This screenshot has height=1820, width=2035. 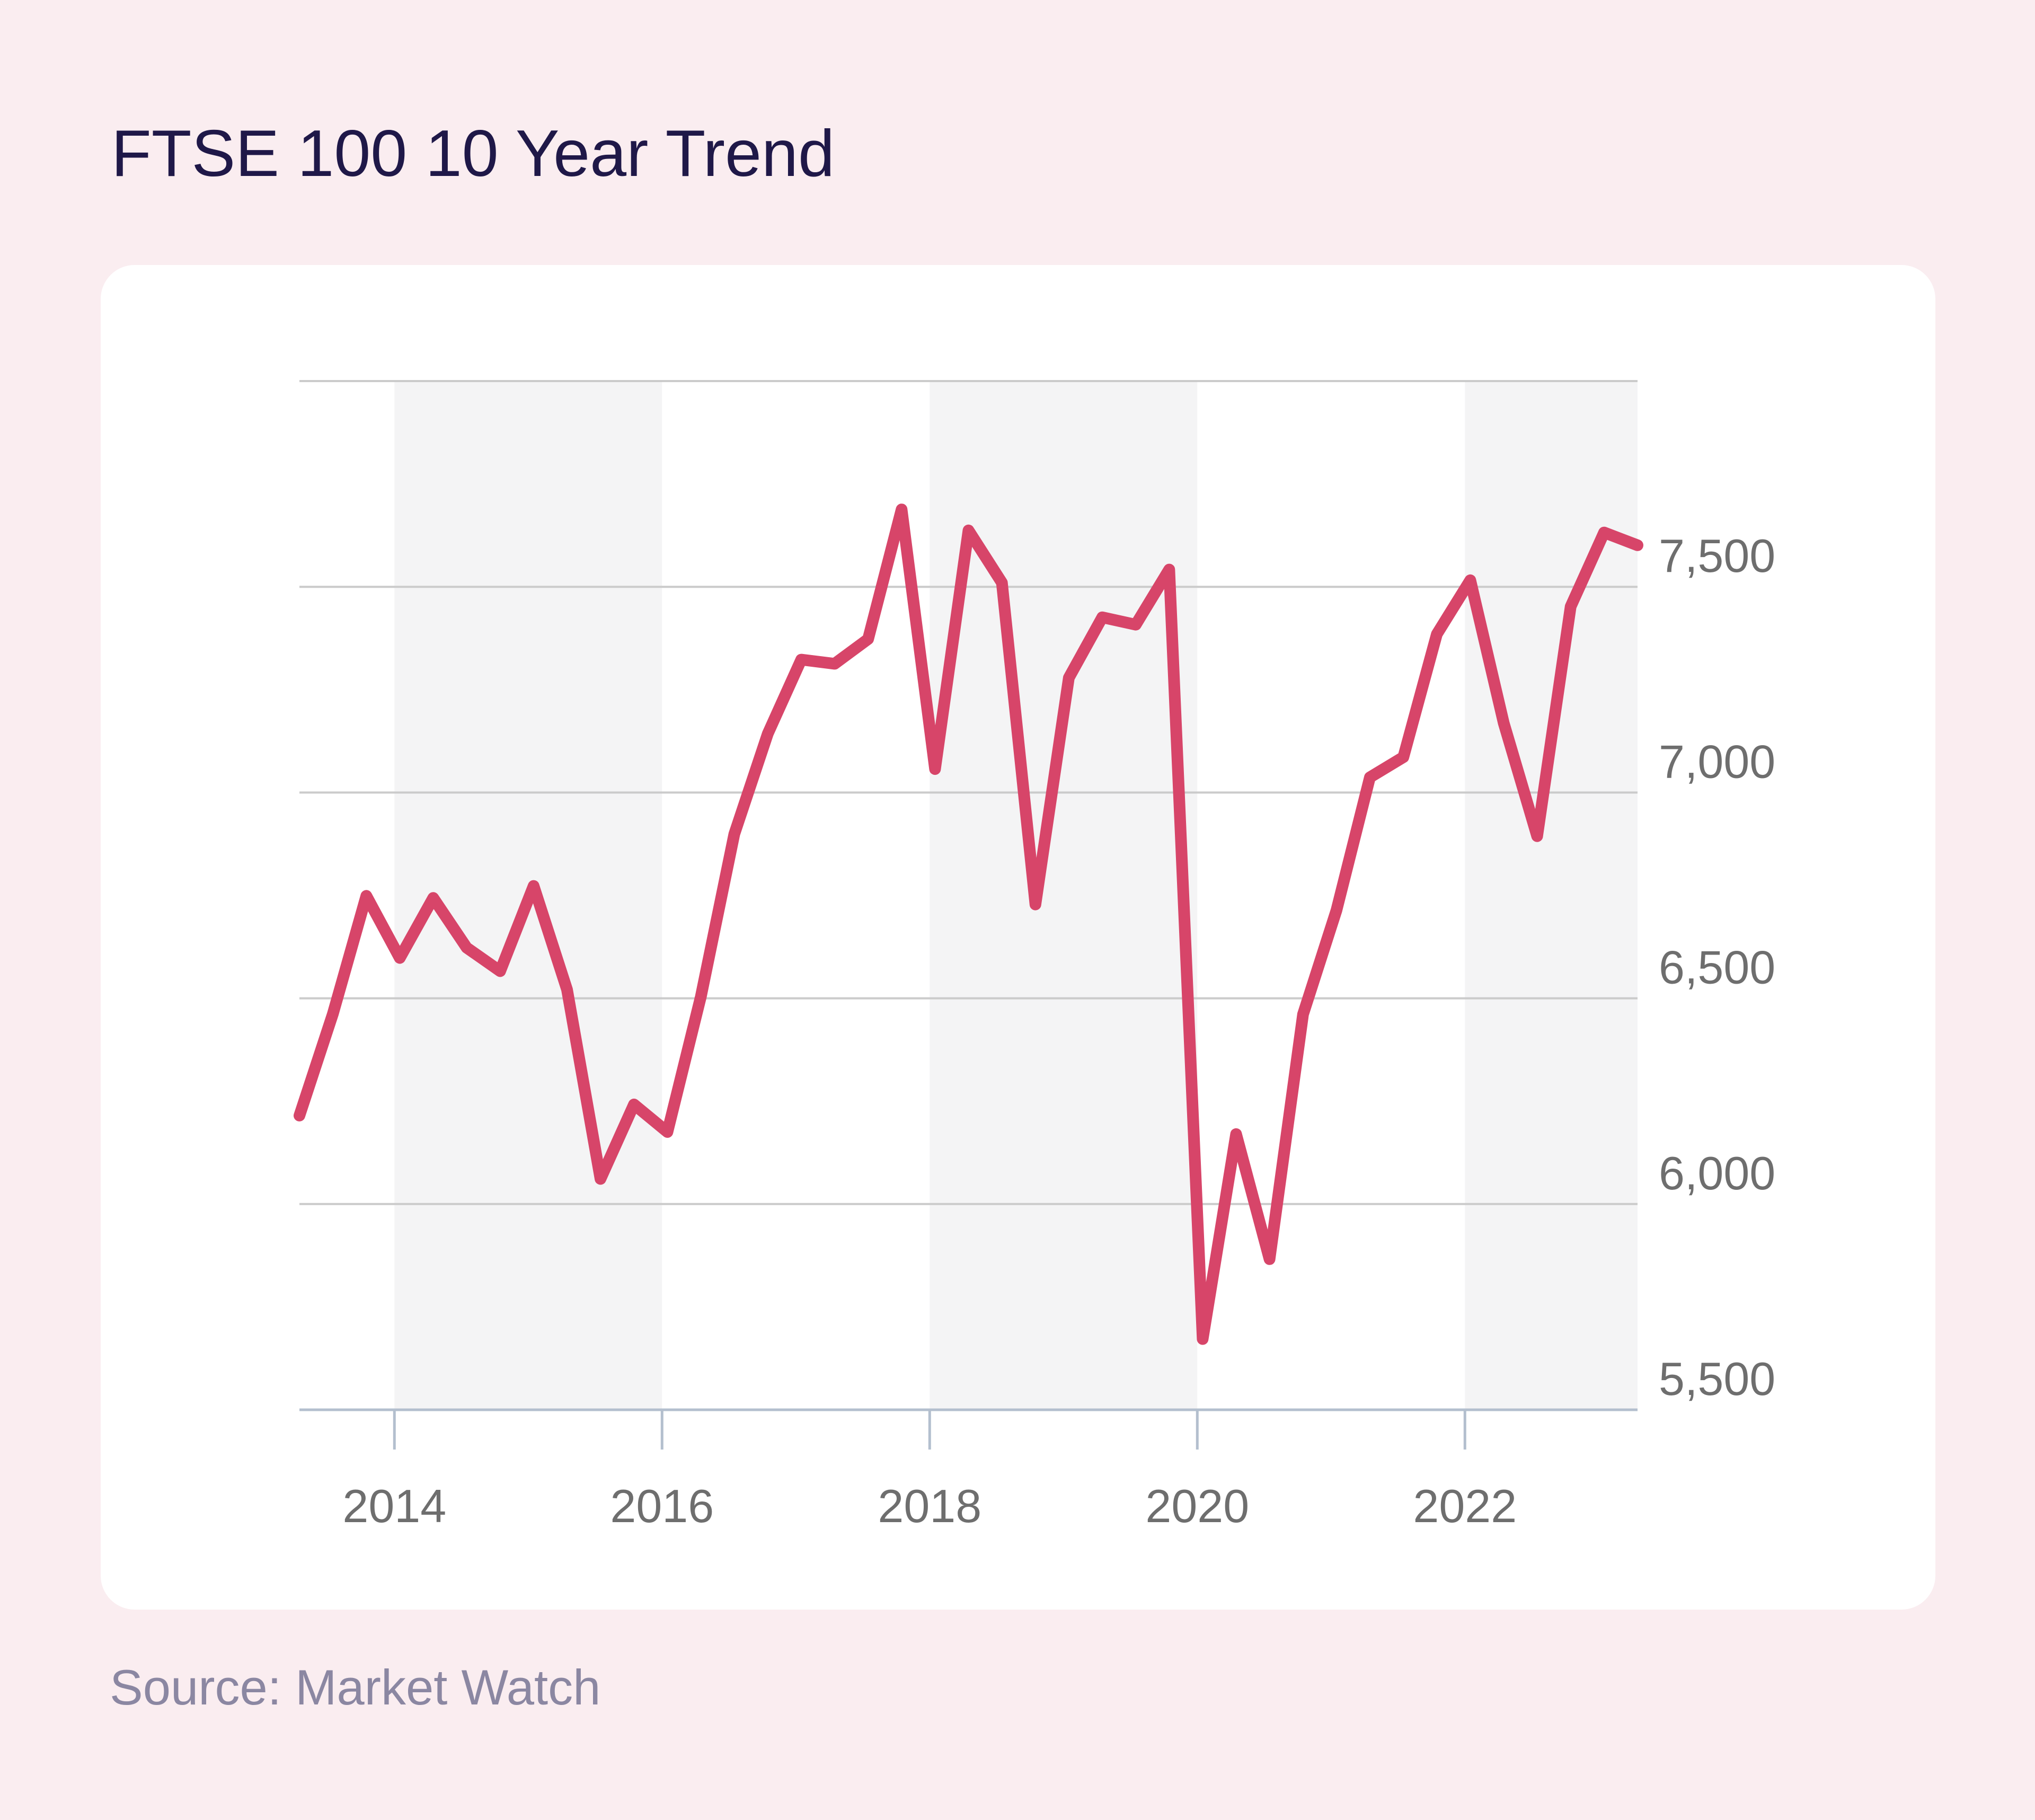 What do you see at coordinates (1717, 967) in the screenshot?
I see `y-axis-label-6500: 6,500` at bounding box center [1717, 967].